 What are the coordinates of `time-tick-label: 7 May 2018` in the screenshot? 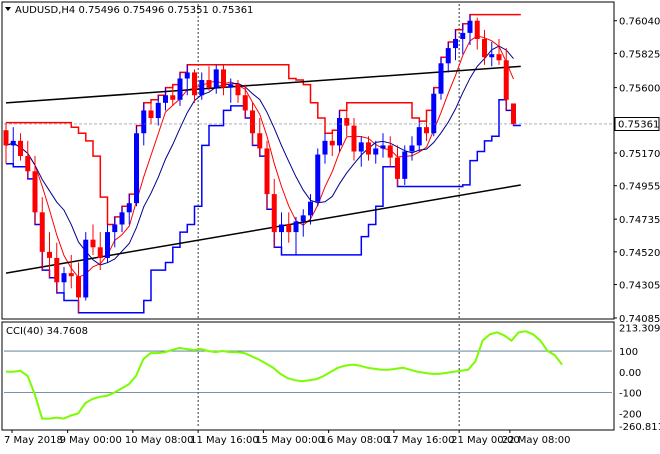 It's located at (33, 440).